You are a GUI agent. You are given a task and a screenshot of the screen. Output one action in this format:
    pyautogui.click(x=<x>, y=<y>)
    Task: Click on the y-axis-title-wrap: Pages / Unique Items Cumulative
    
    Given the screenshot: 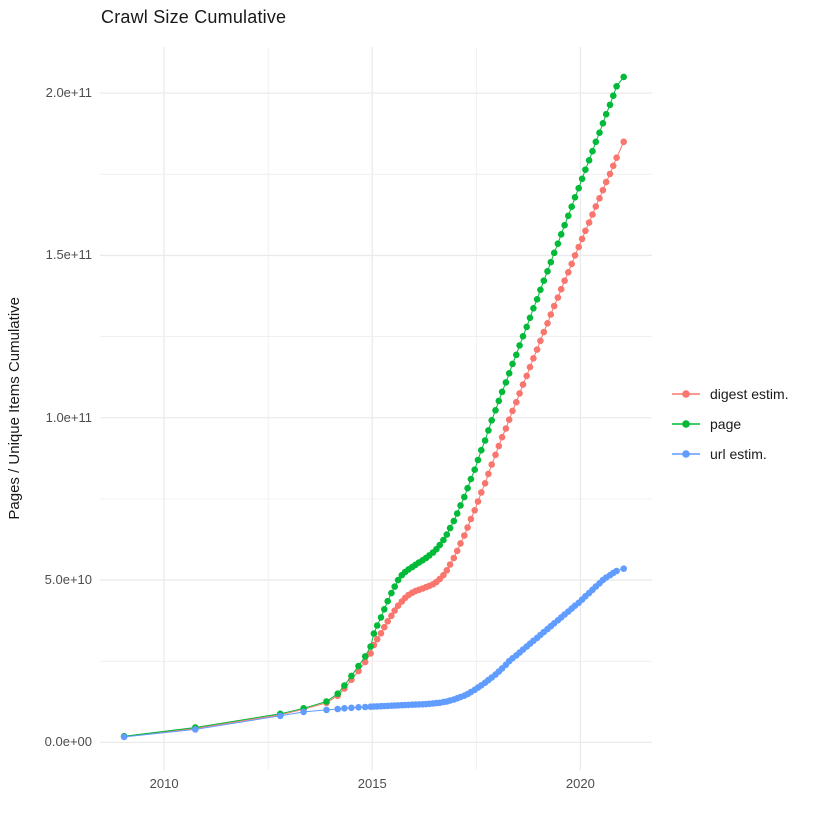 What is the action you would take?
    pyautogui.click(x=14, y=408)
    